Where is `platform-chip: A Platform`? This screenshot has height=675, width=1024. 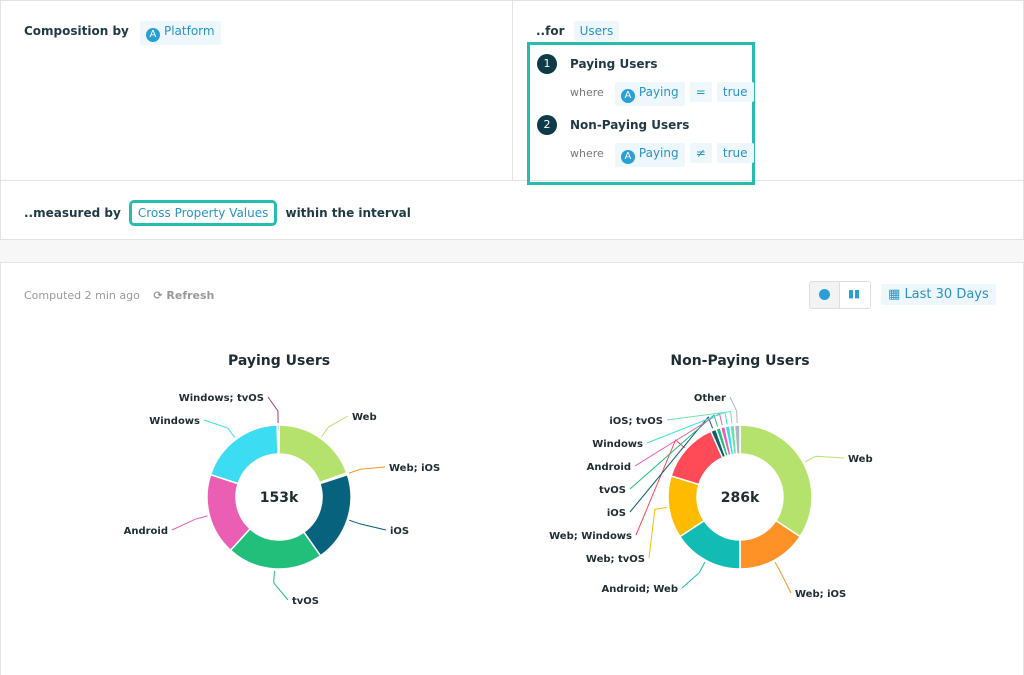 platform-chip: A Platform is located at coordinates (180, 33).